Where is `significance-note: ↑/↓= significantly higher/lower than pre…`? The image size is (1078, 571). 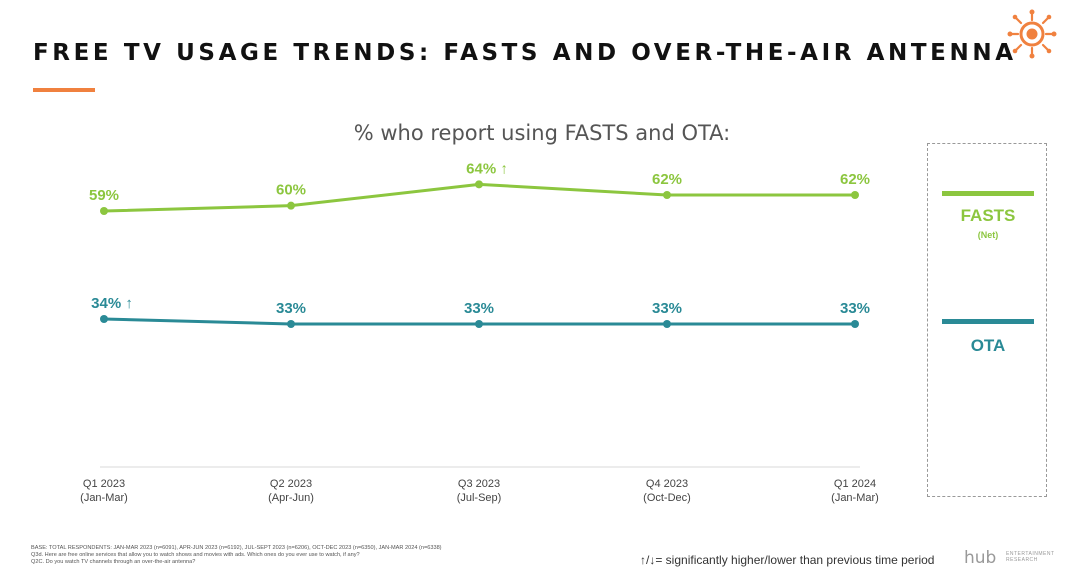
significance-note: ↑/↓= significantly higher/lower than pre… is located at coordinates (787, 560).